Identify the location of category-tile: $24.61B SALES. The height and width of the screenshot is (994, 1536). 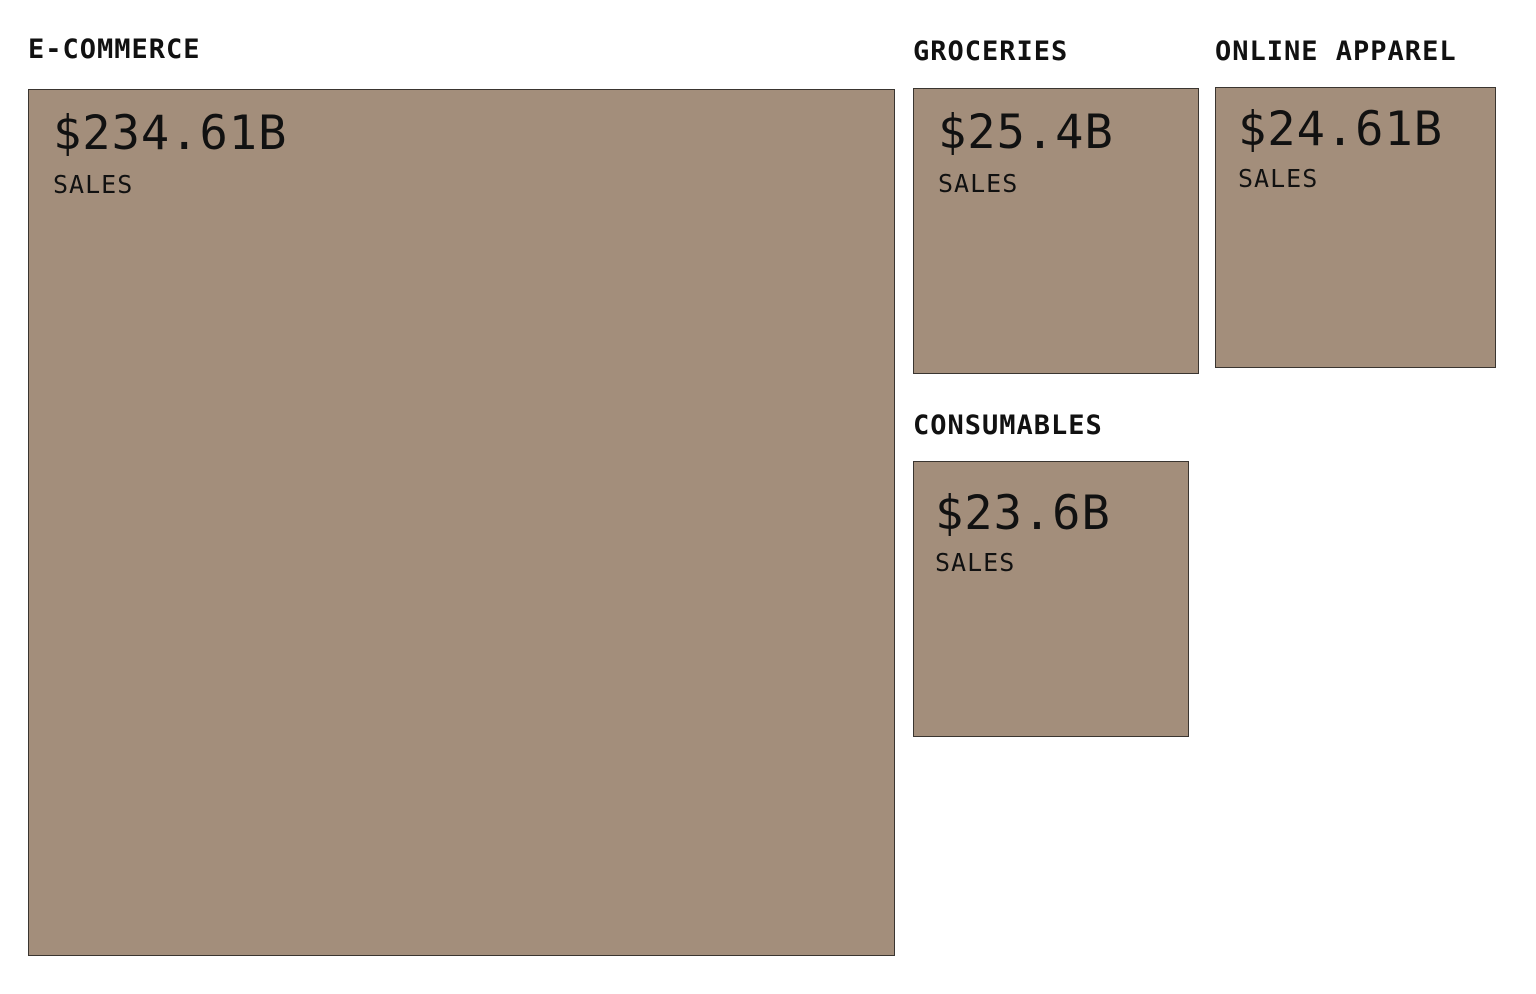
(1355, 227).